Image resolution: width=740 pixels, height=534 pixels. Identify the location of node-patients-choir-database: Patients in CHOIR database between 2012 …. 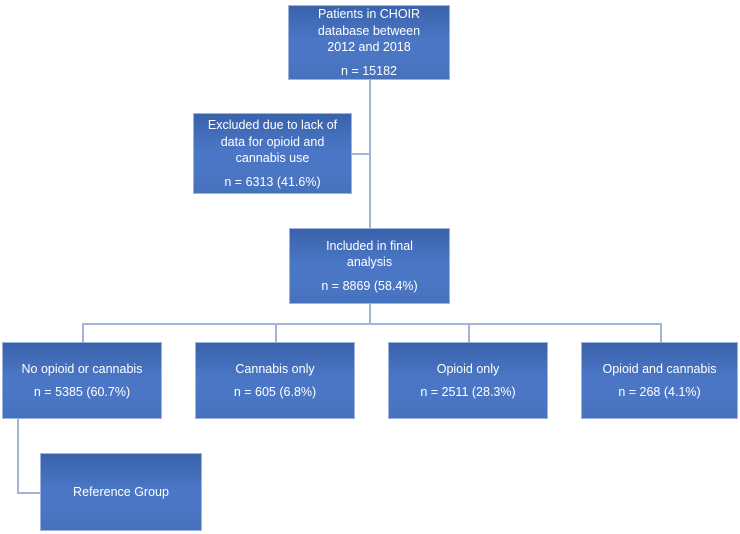
(369, 42).